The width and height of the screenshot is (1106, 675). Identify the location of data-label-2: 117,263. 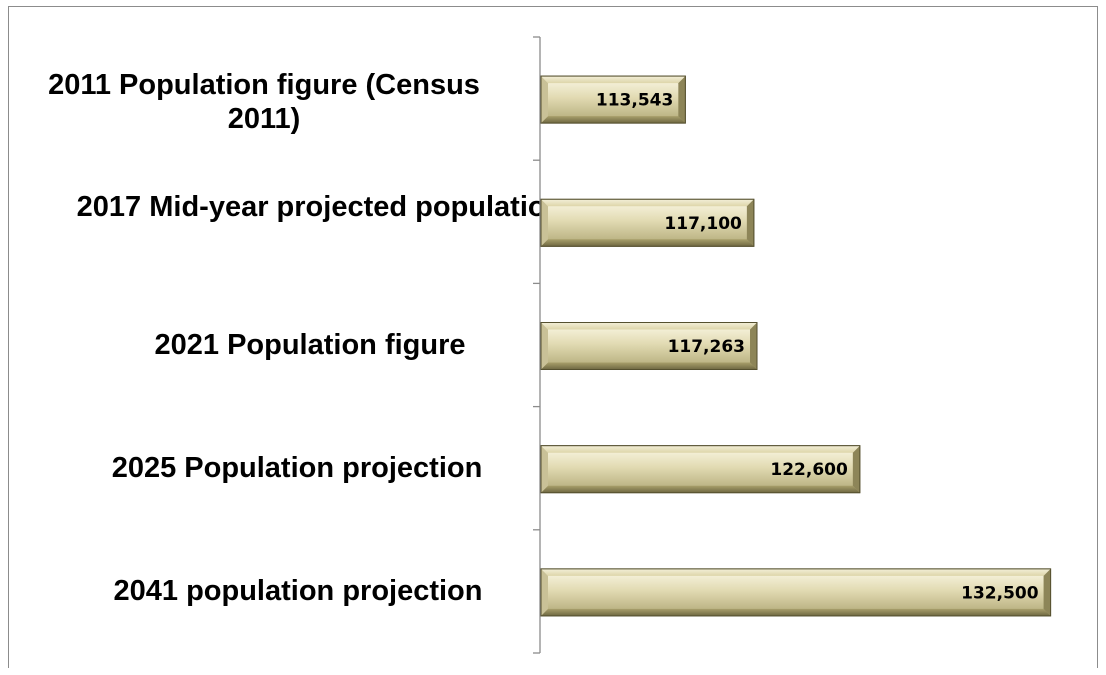
(706, 347).